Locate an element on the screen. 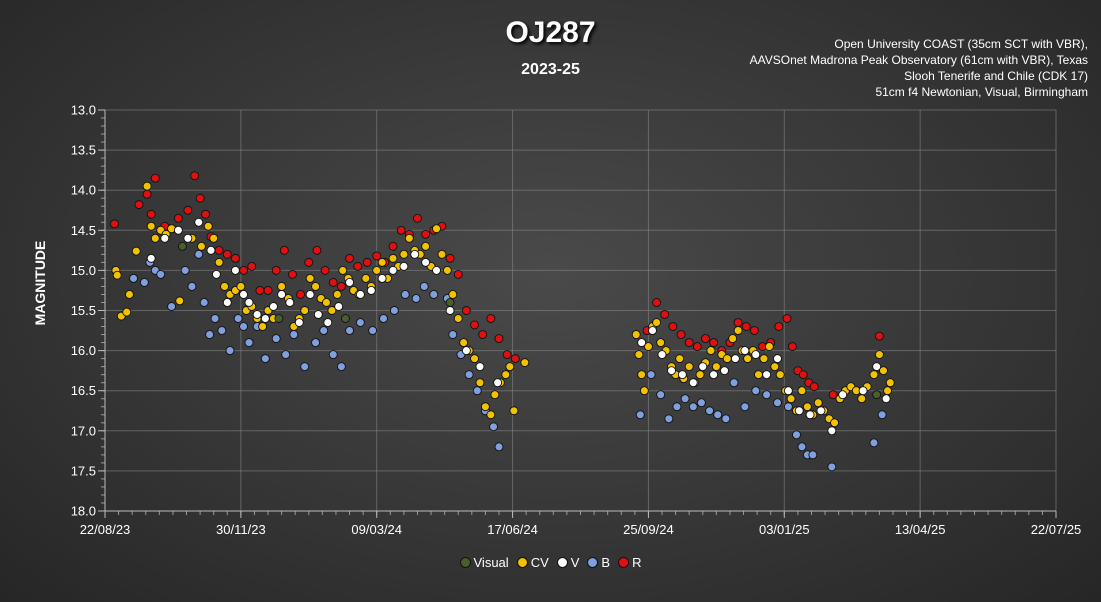 Image resolution: width=1101 pixels, height=602 pixels. x-tick-label: 13/04/25 is located at coordinates (920, 529).